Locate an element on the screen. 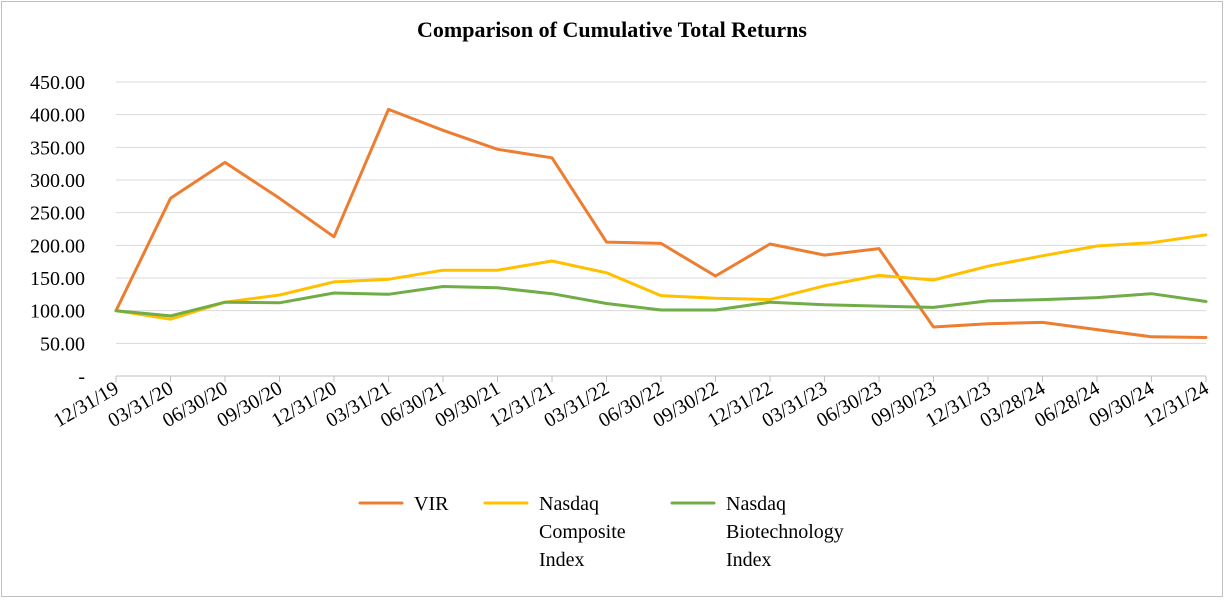 The height and width of the screenshot is (600, 1226). y-tick-label: 250.00 is located at coordinates (57, 214).